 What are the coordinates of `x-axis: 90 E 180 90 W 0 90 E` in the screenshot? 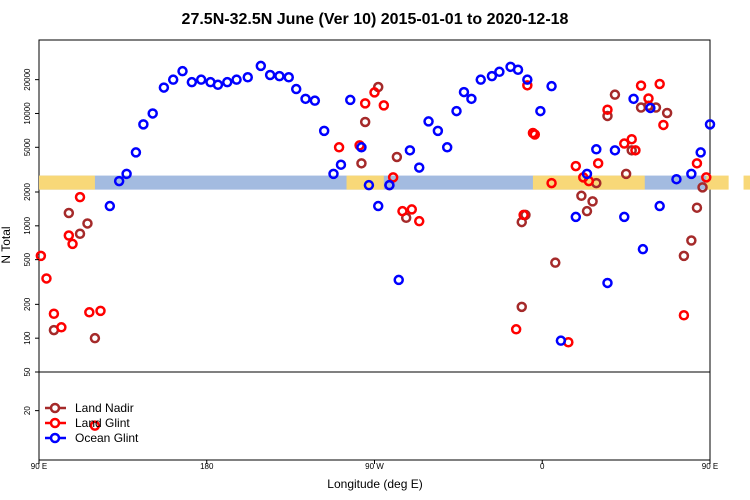 It's located at (374, 465).